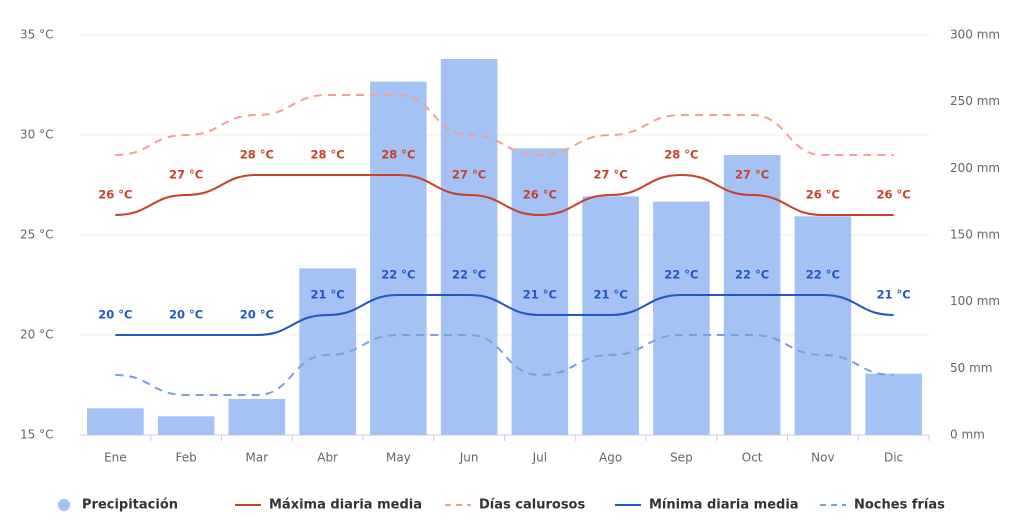 The height and width of the screenshot is (518, 1017). I want to click on legend-item: Días calurosos, so click(515, 505).